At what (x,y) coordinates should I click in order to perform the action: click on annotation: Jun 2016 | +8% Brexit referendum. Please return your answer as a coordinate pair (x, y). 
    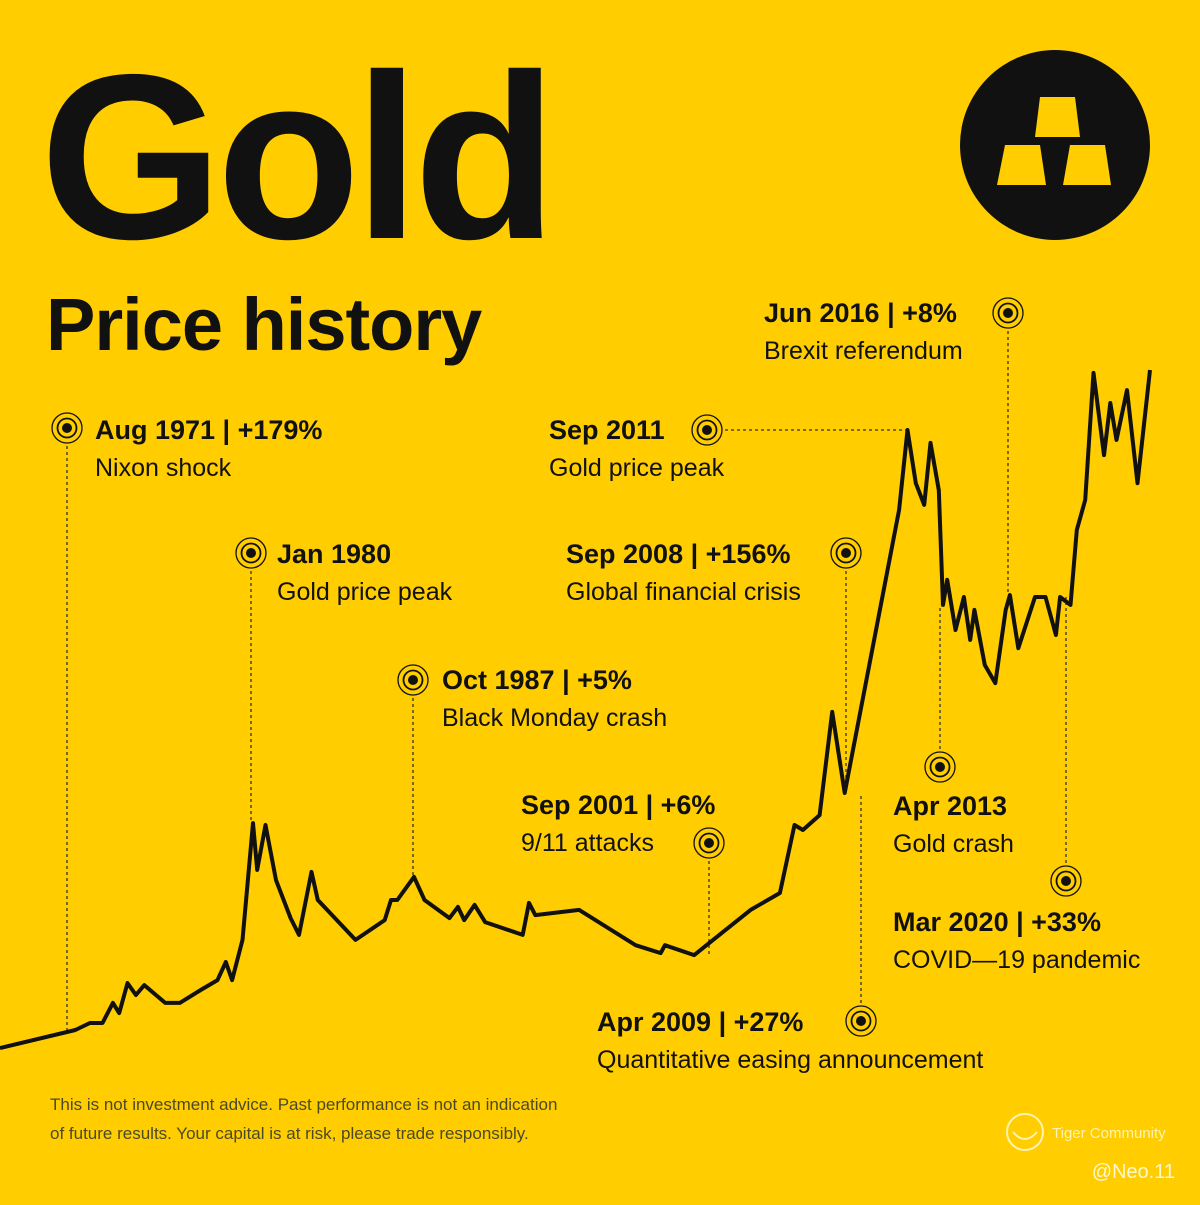
    Looking at the image, I should click on (894, 446).